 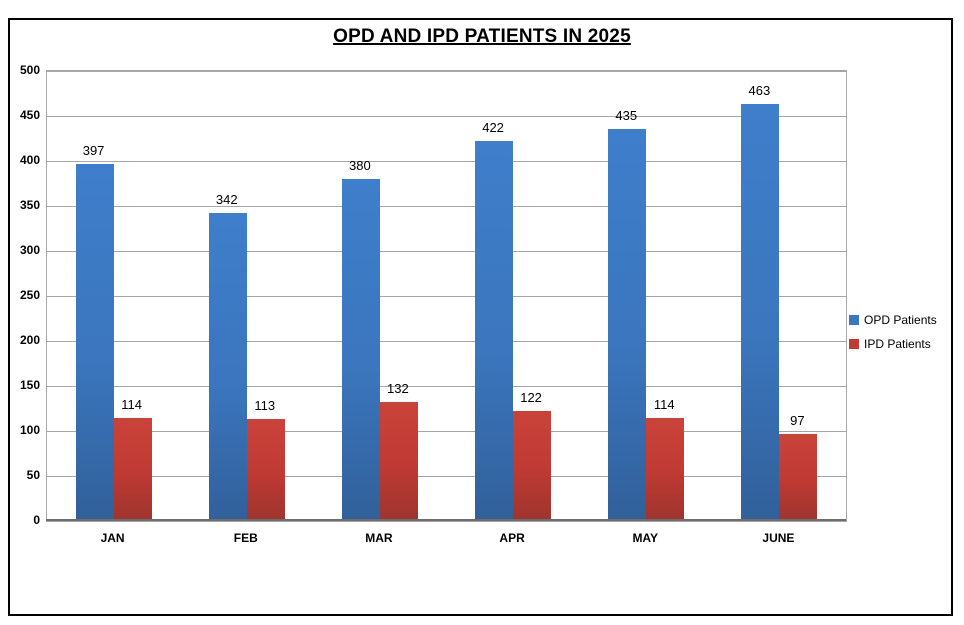 What do you see at coordinates (33, 475) in the screenshot?
I see `y-tick-label: 50` at bounding box center [33, 475].